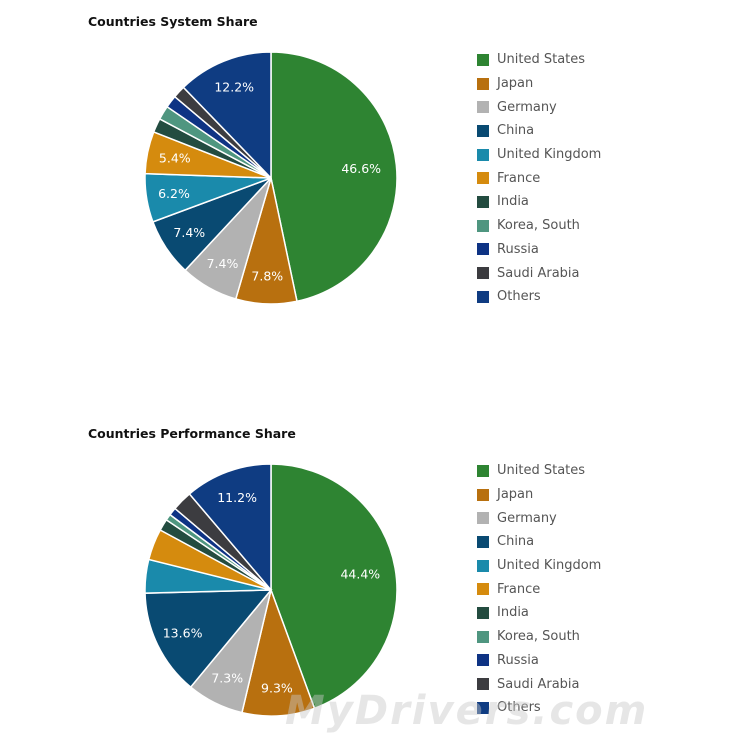 This screenshot has height=752, width=730. Describe the element at coordinates (183, 633) in the screenshot. I see `data-label-china: 13.6%` at that location.